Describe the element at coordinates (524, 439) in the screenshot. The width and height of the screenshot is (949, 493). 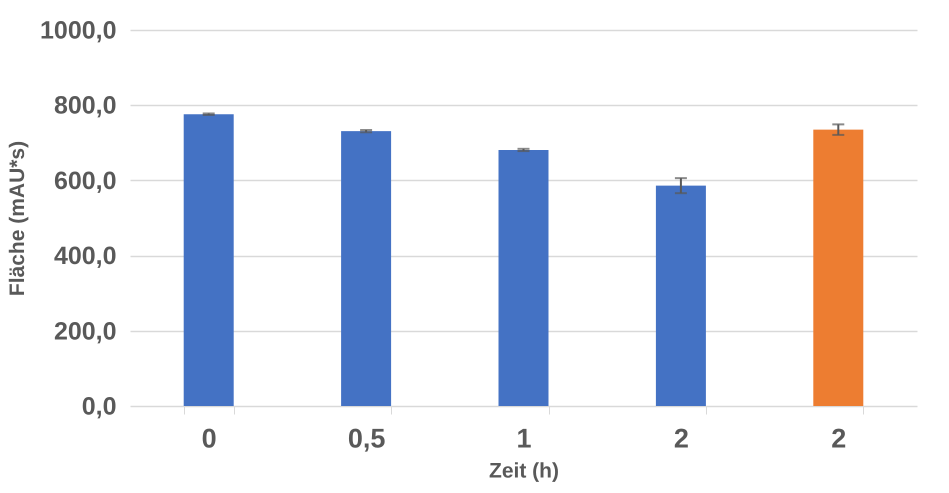
I see `x-tick-label: 1` at that location.